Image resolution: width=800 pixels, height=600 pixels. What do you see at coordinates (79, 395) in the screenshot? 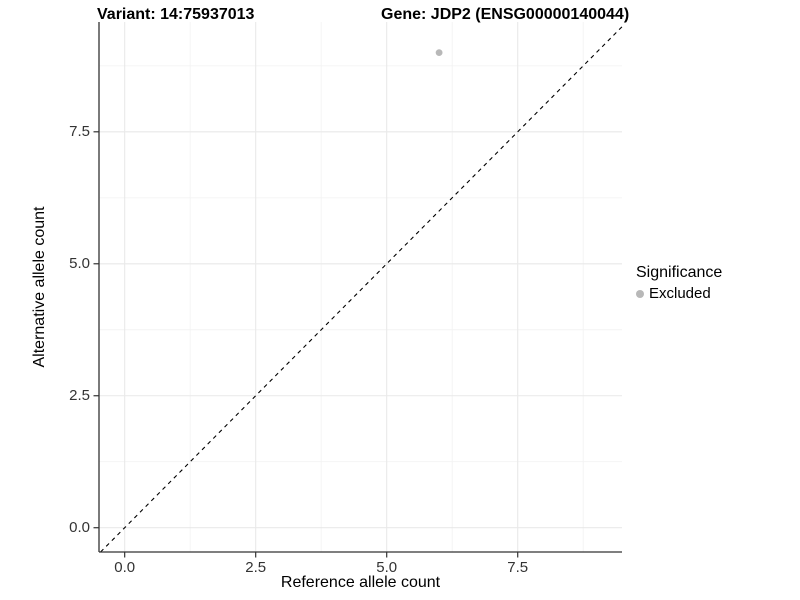
I see `y-tick-label: 2.5` at bounding box center [79, 395].